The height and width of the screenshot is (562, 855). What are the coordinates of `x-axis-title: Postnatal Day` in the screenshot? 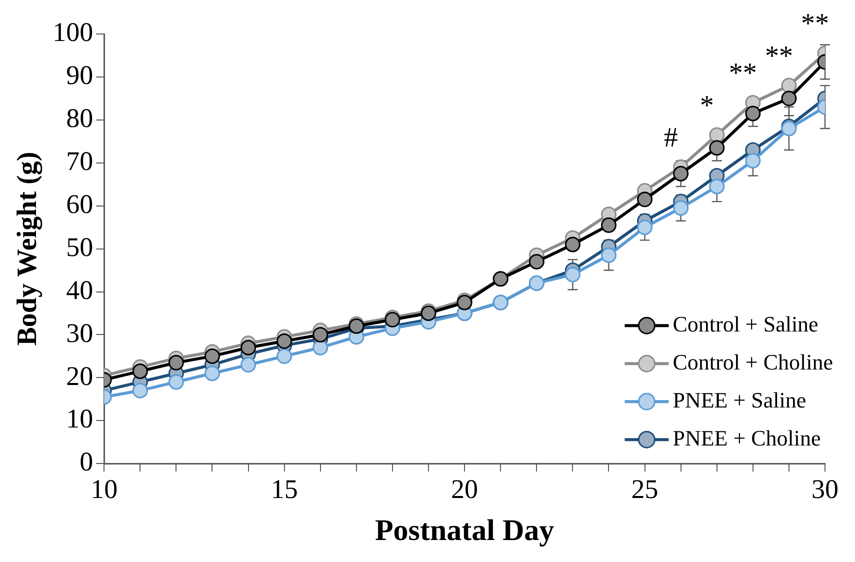 It's located at (464, 530).